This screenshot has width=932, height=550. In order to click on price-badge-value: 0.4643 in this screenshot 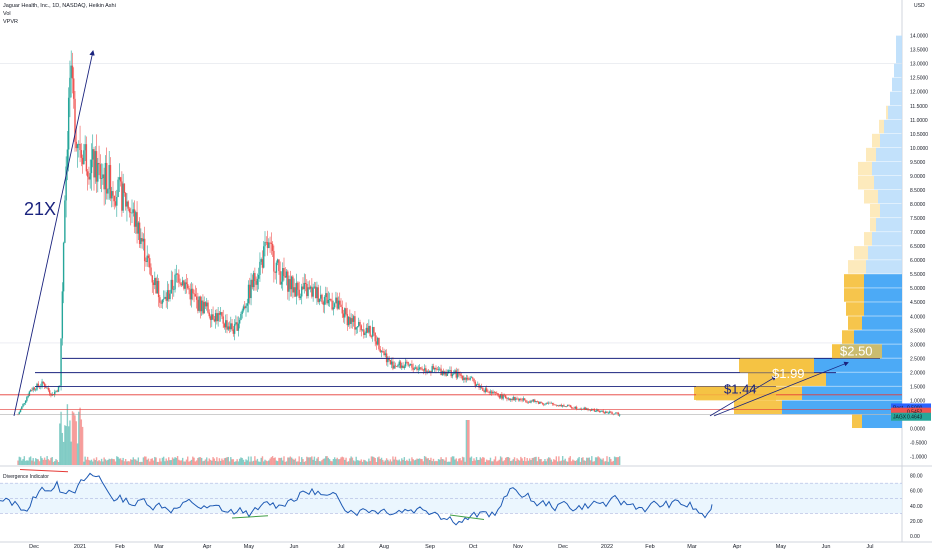, I will do `click(915, 418)`.